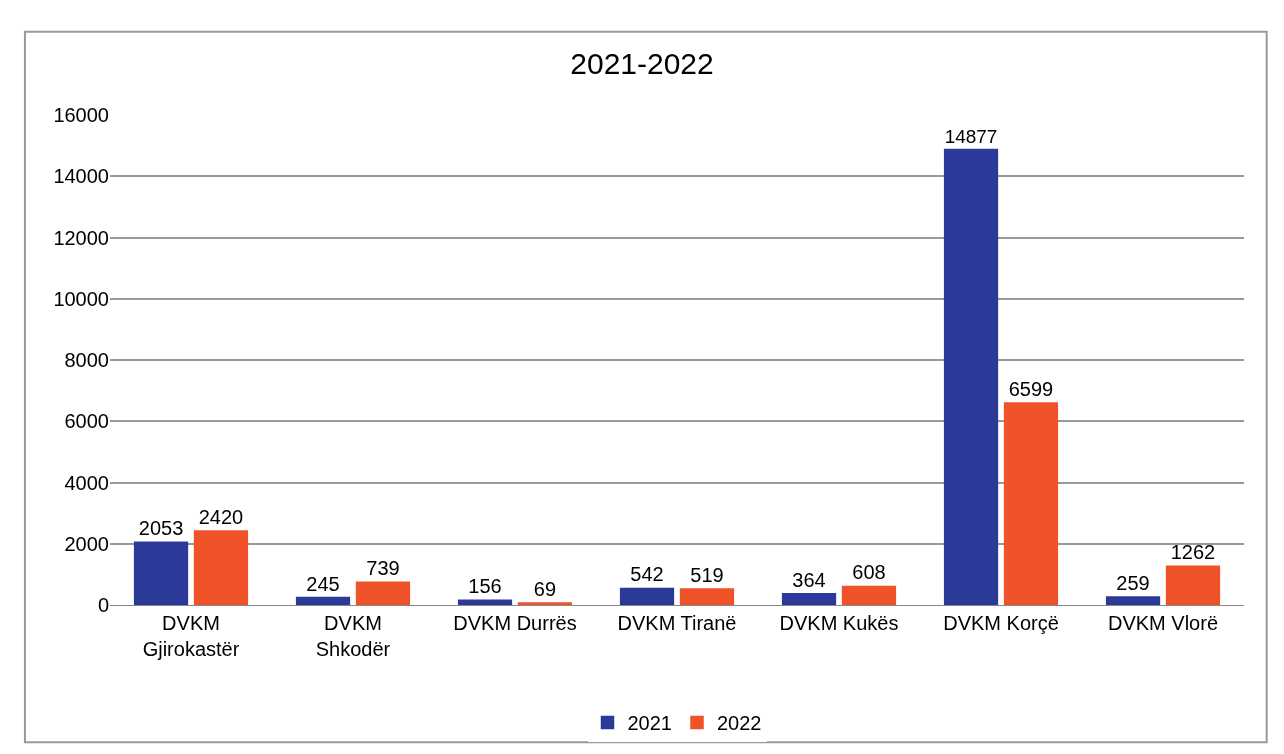 The width and height of the screenshot is (1284, 754). Describe the element at coordinates (515, 623) in the screenshot. I see `x-tick-label: DVKM Durrës` at that location.